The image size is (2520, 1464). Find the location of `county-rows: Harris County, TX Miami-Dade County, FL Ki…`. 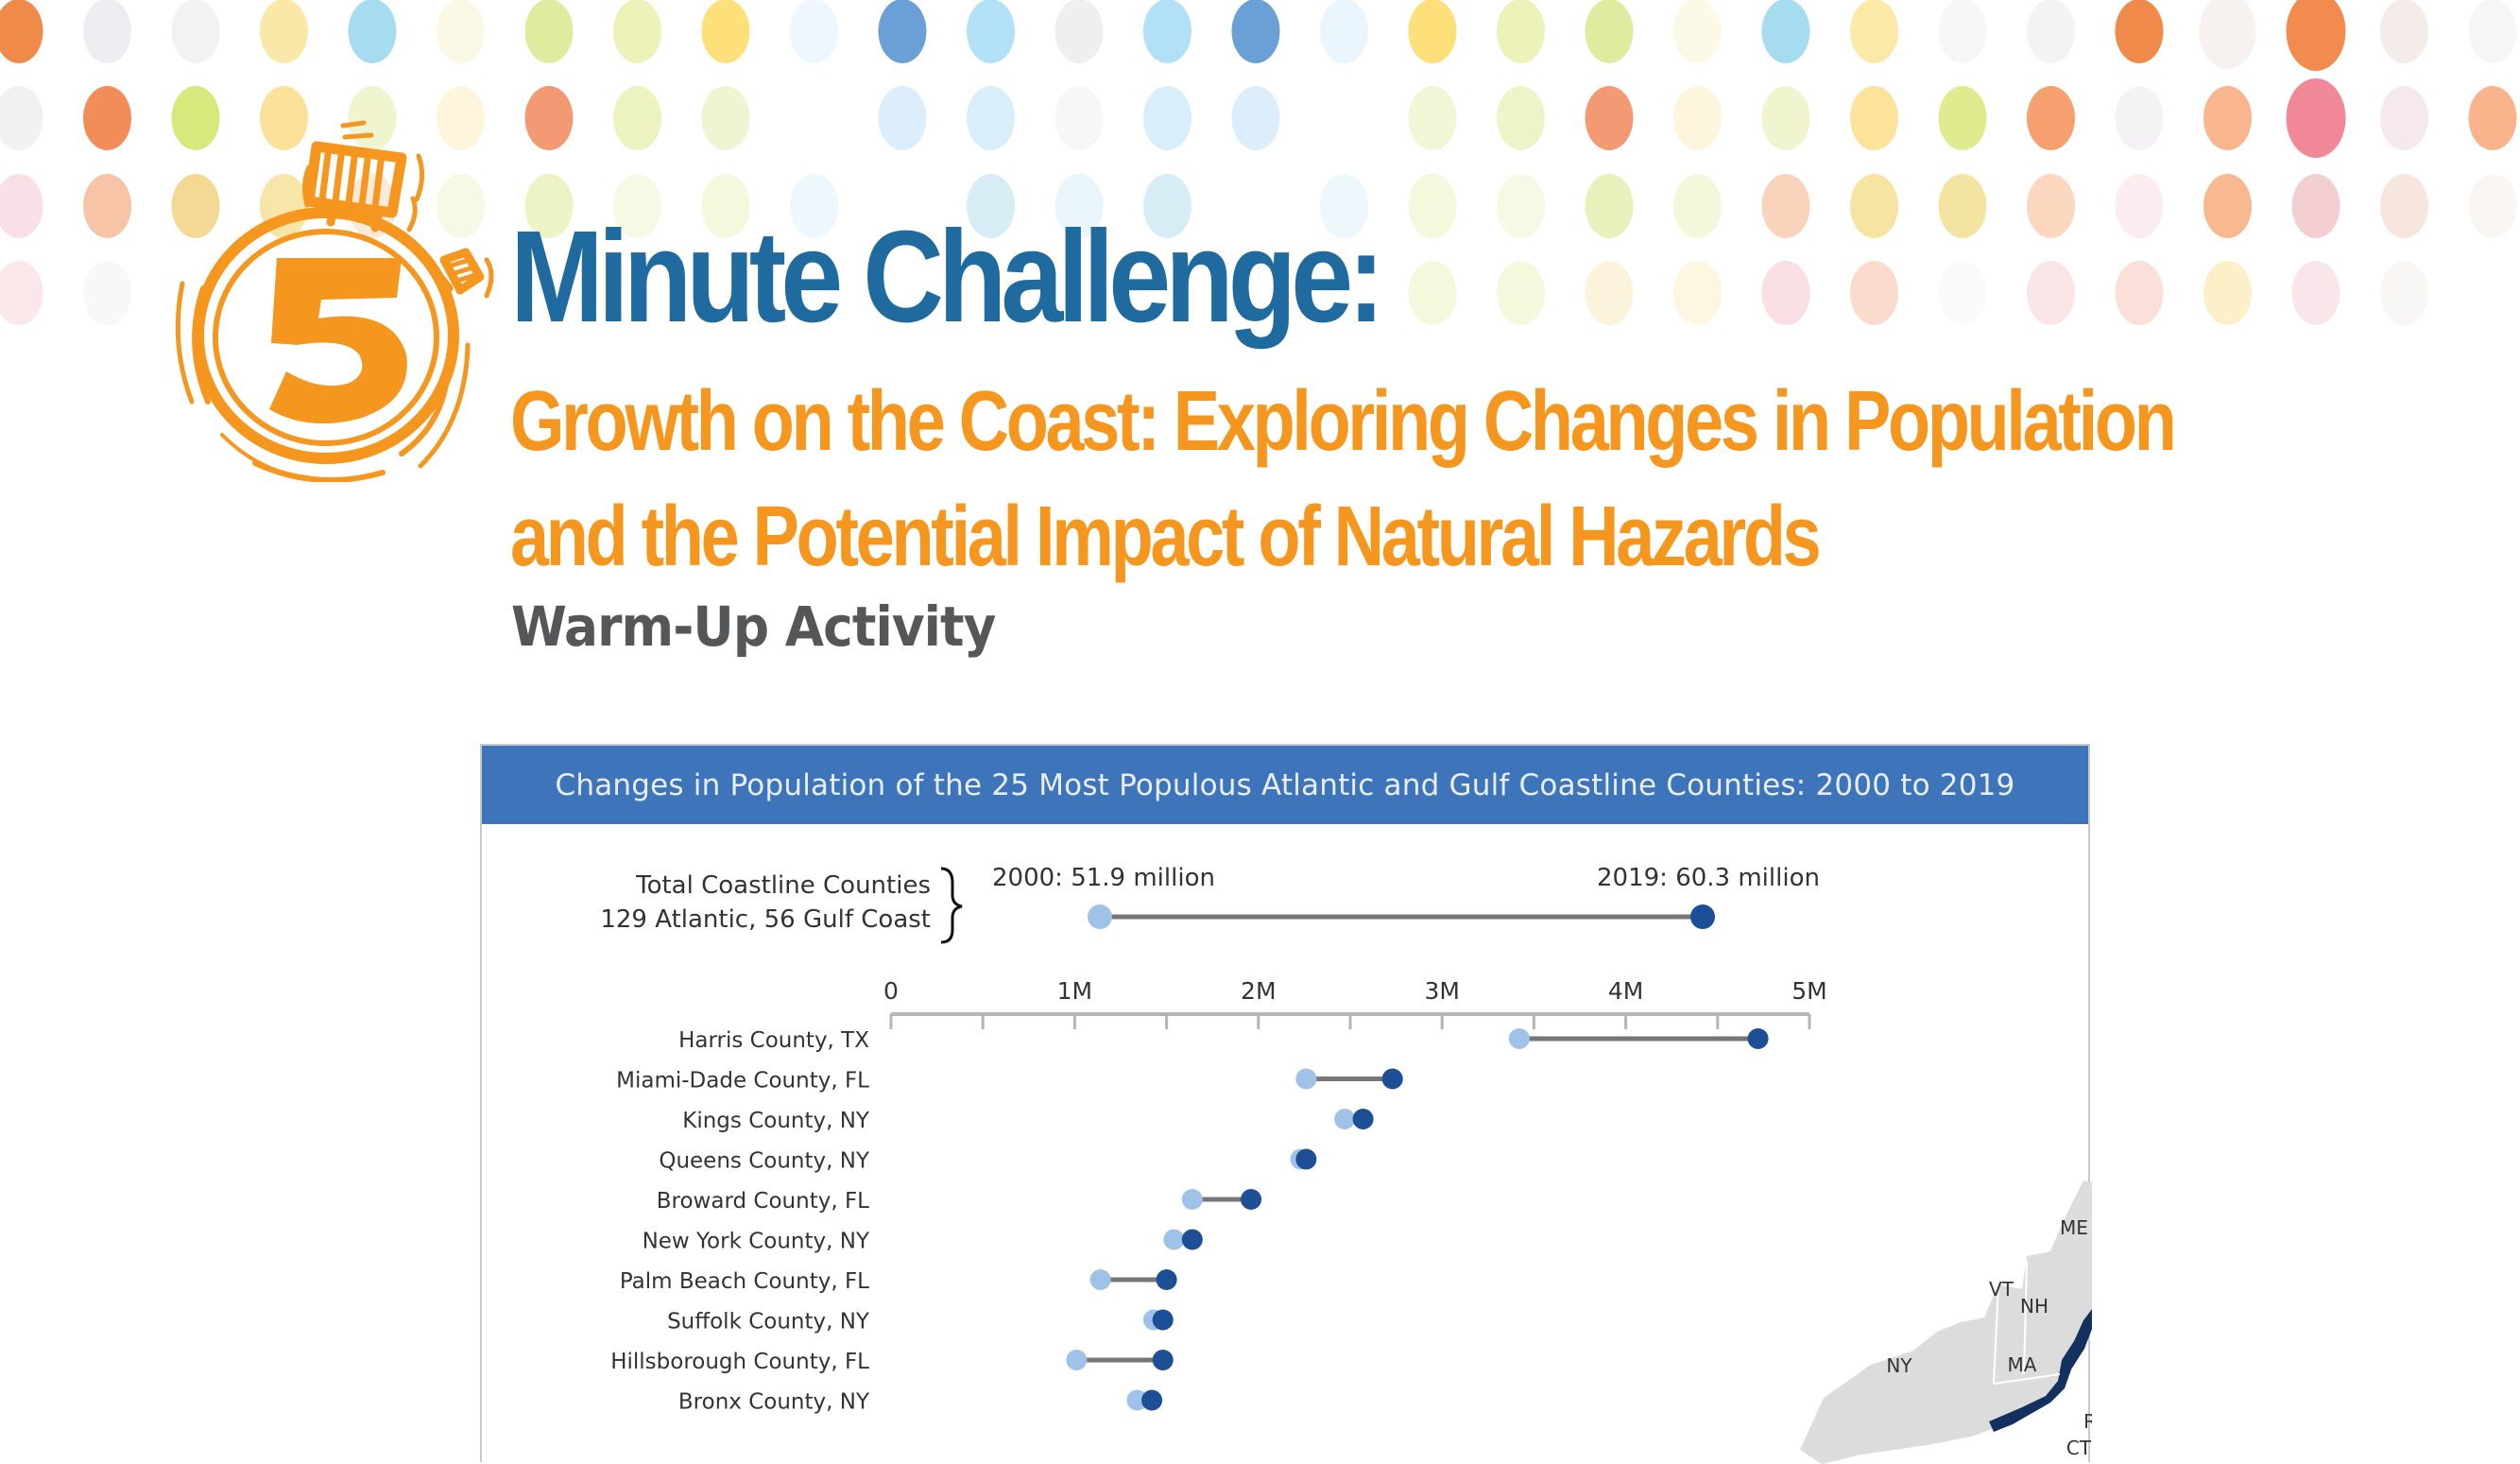

county-rows: Harris County, TX Miami-Dade County, FL Ki… is located at coordinates (1189, 1221).